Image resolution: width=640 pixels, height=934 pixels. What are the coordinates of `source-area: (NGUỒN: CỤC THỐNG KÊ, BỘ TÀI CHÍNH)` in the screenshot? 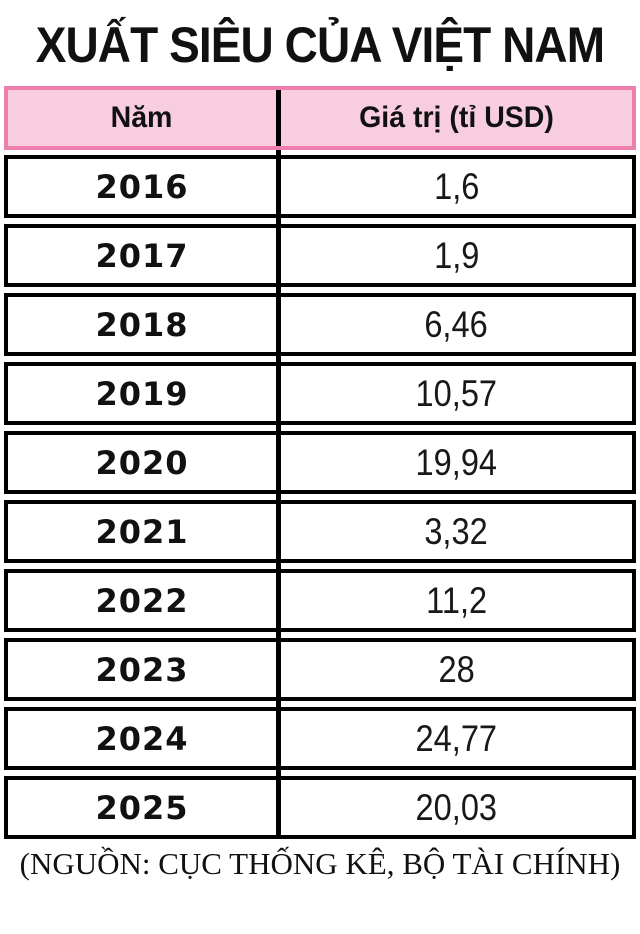 It's located at (320, 864).